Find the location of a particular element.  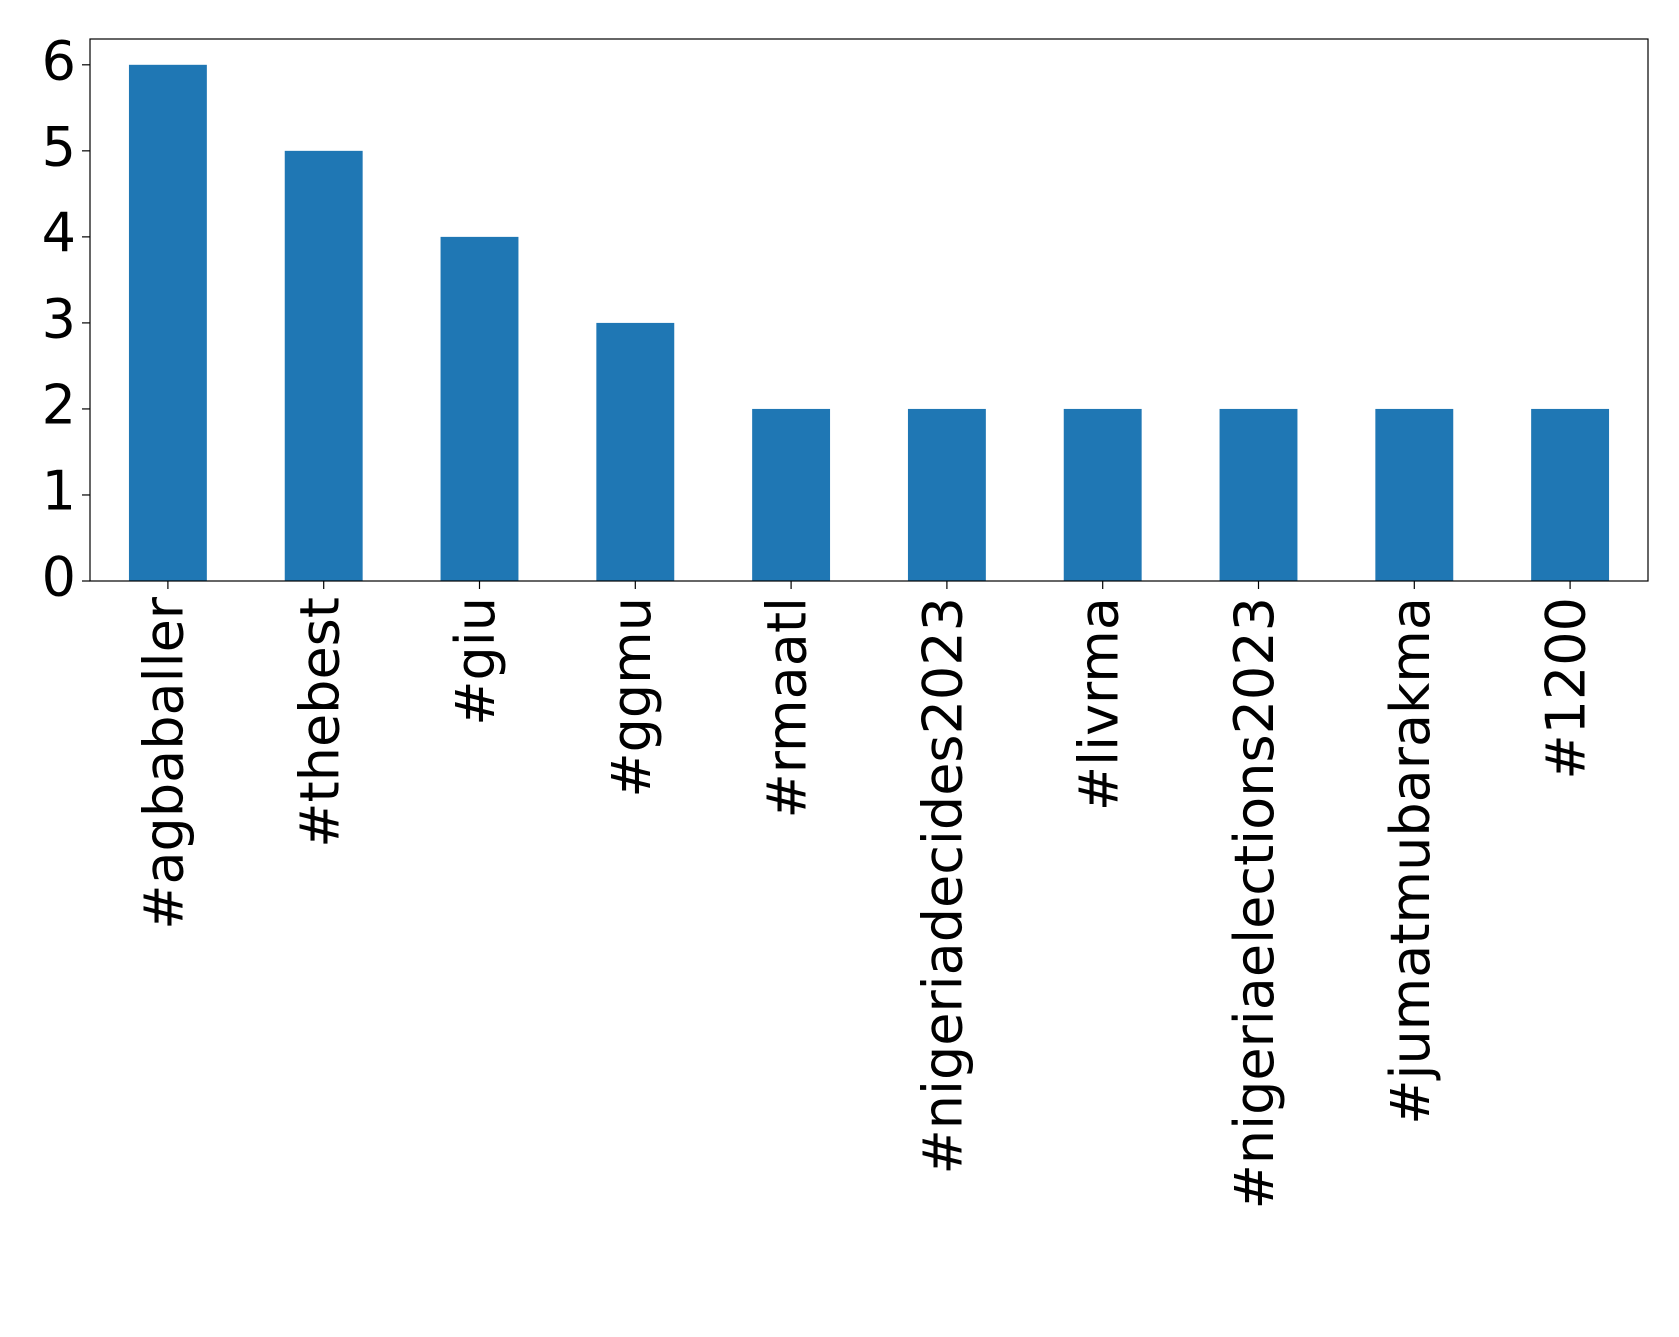

x-tick-label: #1200 is located at coordinates (1566, 688).